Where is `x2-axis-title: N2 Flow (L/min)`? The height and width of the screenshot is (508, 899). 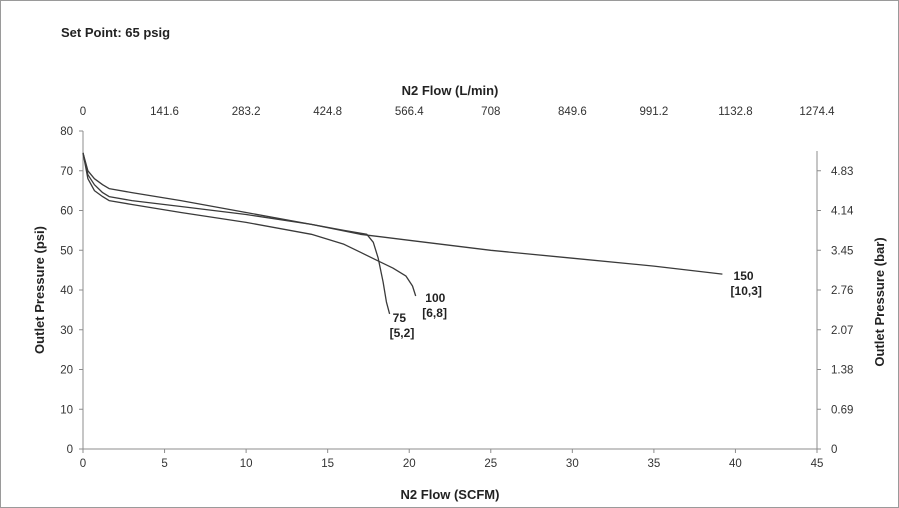 x2-axis-title: N2 Flow (L/min) is located at coordinates (450, 90).